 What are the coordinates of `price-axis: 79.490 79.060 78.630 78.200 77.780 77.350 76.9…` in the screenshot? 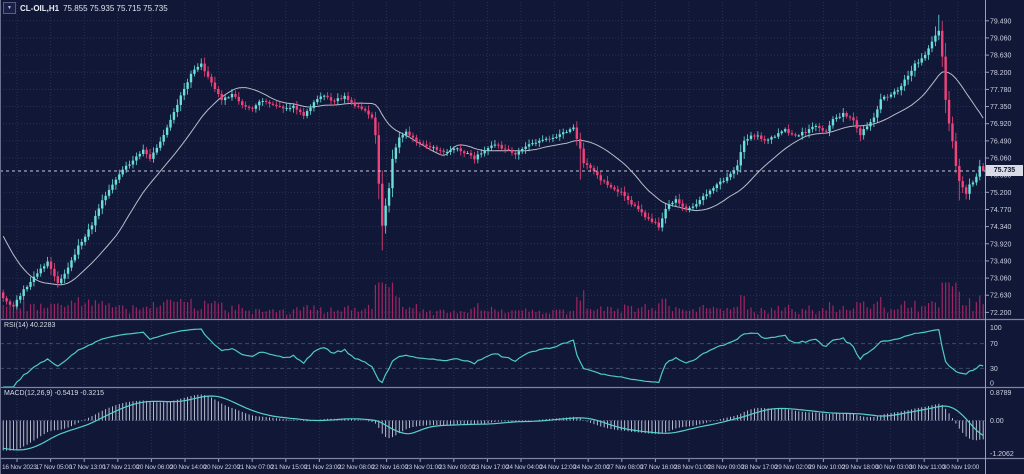 It's located at (998, 167).